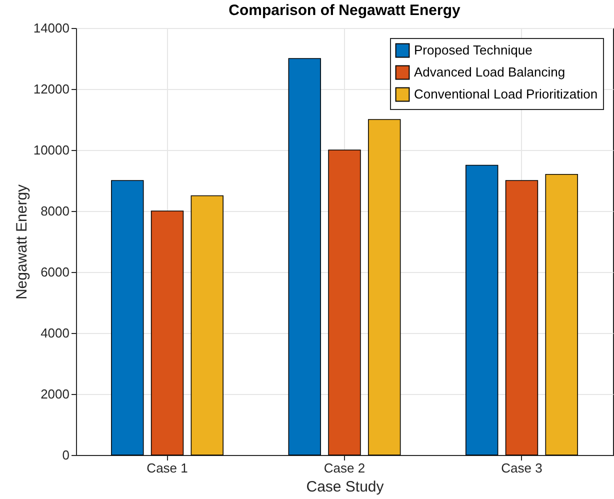 The width and height of the screenshot is (614, 499). What do you see at coordinates (490, 72) in the screenshot?
I see `legend-label: Advanced Load Balancing` at bounding box center [490, 72].